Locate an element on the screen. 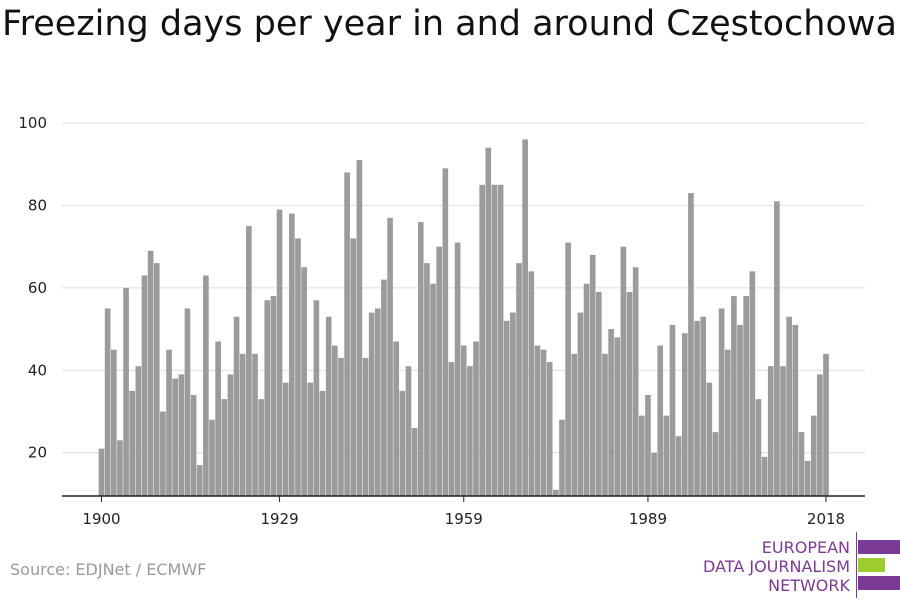  bar-1972 is located at coordinates (543, 422).